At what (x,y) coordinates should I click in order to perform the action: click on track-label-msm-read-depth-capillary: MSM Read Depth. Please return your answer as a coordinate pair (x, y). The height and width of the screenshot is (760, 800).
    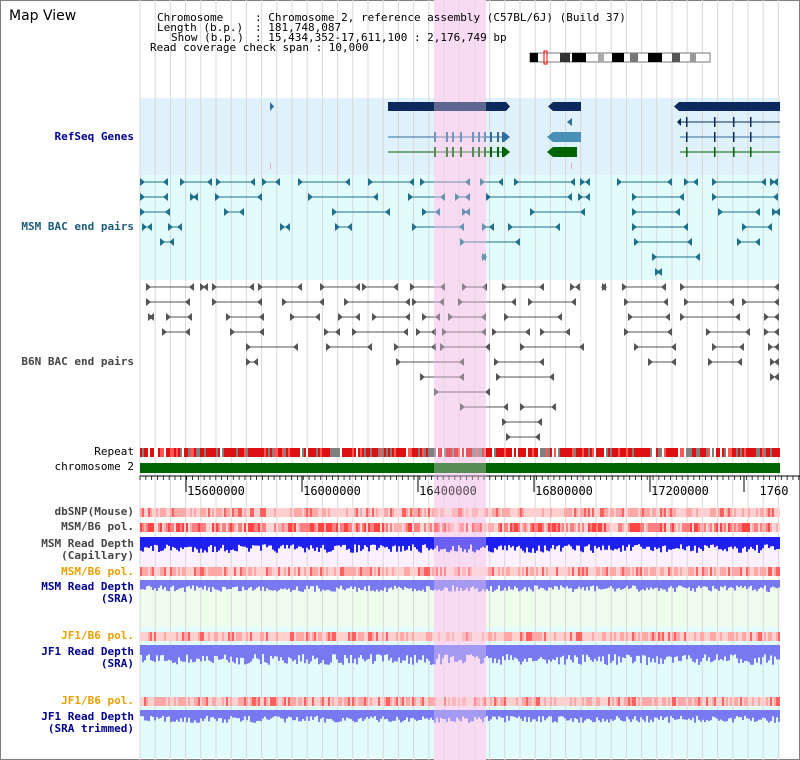
    Looking at the image, I should click on (87, 543).